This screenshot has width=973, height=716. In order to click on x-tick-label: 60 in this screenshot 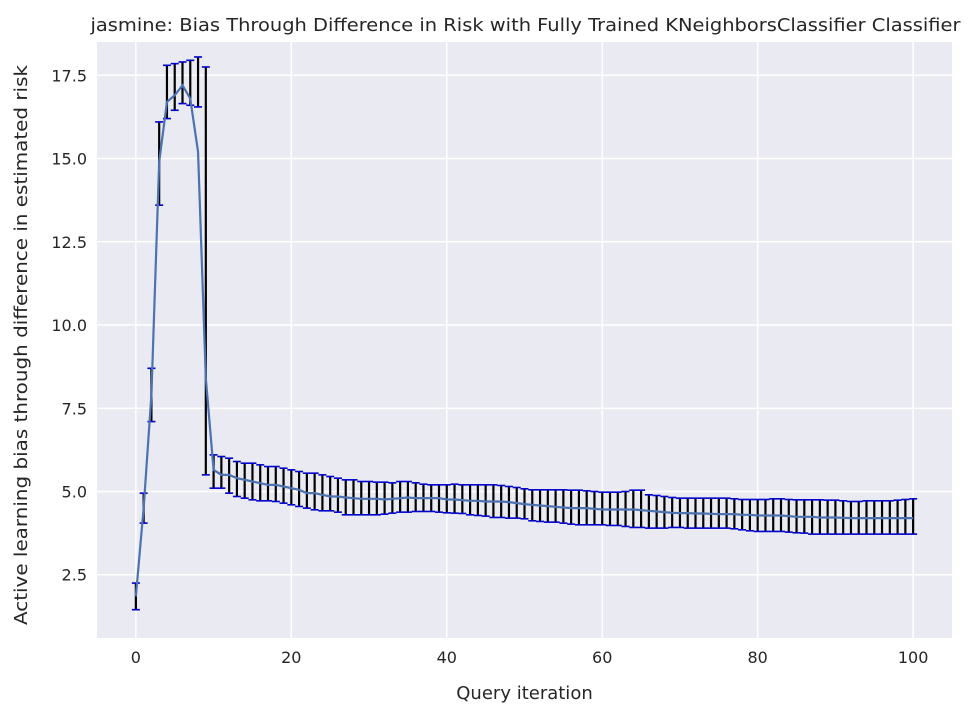, I will do `click(602, 657)`.